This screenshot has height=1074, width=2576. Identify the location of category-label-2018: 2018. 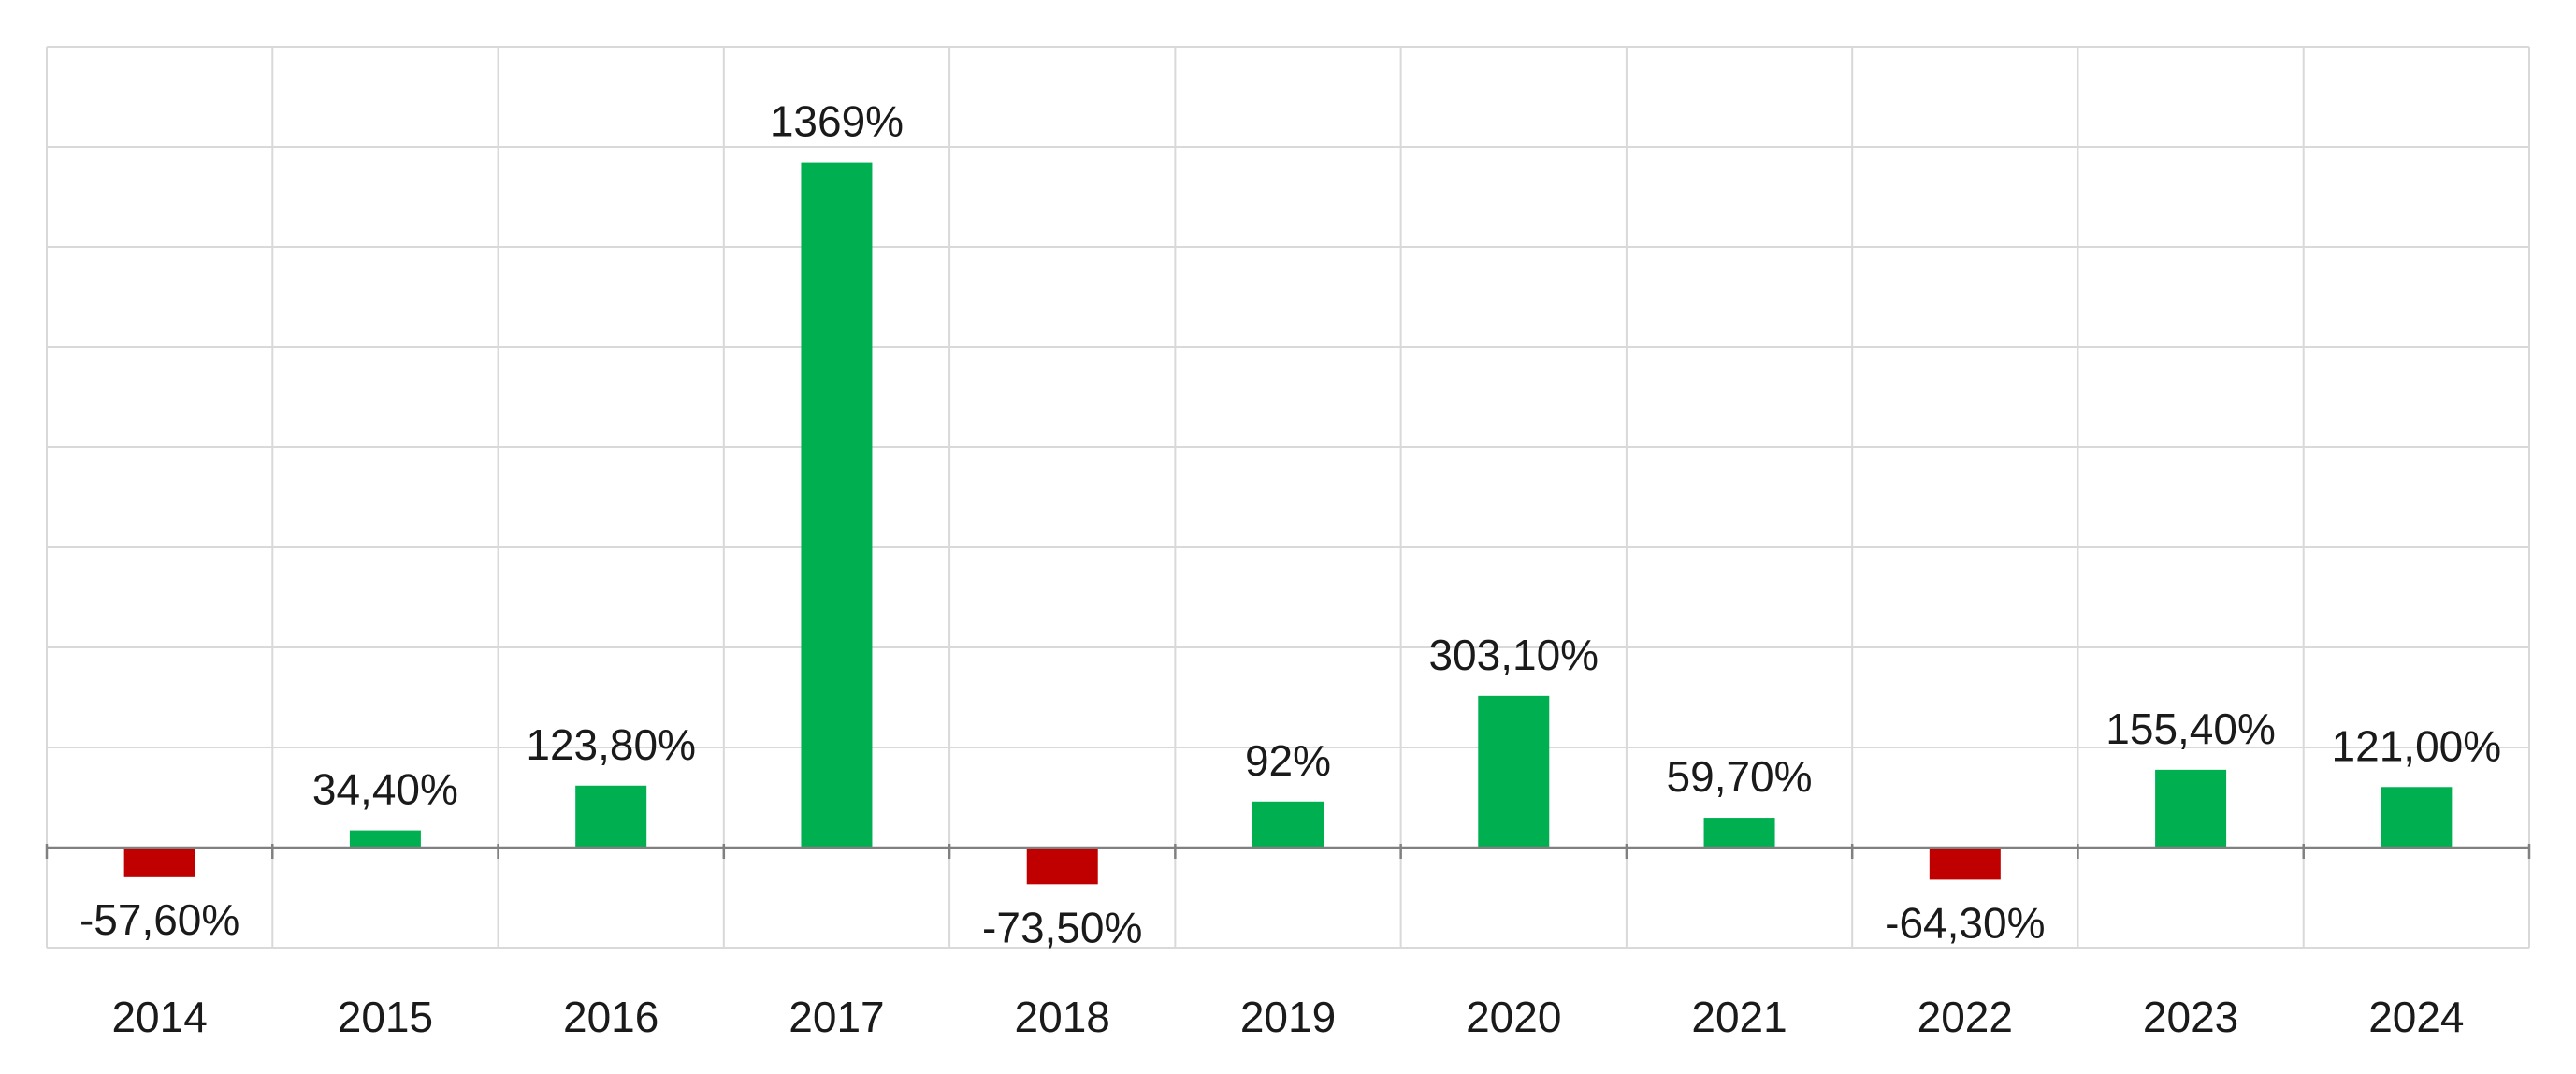
(1062, 1017).